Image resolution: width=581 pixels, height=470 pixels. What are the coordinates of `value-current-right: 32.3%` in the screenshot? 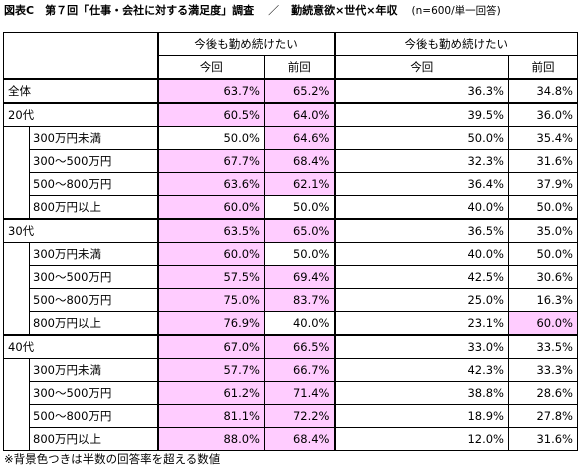 It's located at (421, 161).